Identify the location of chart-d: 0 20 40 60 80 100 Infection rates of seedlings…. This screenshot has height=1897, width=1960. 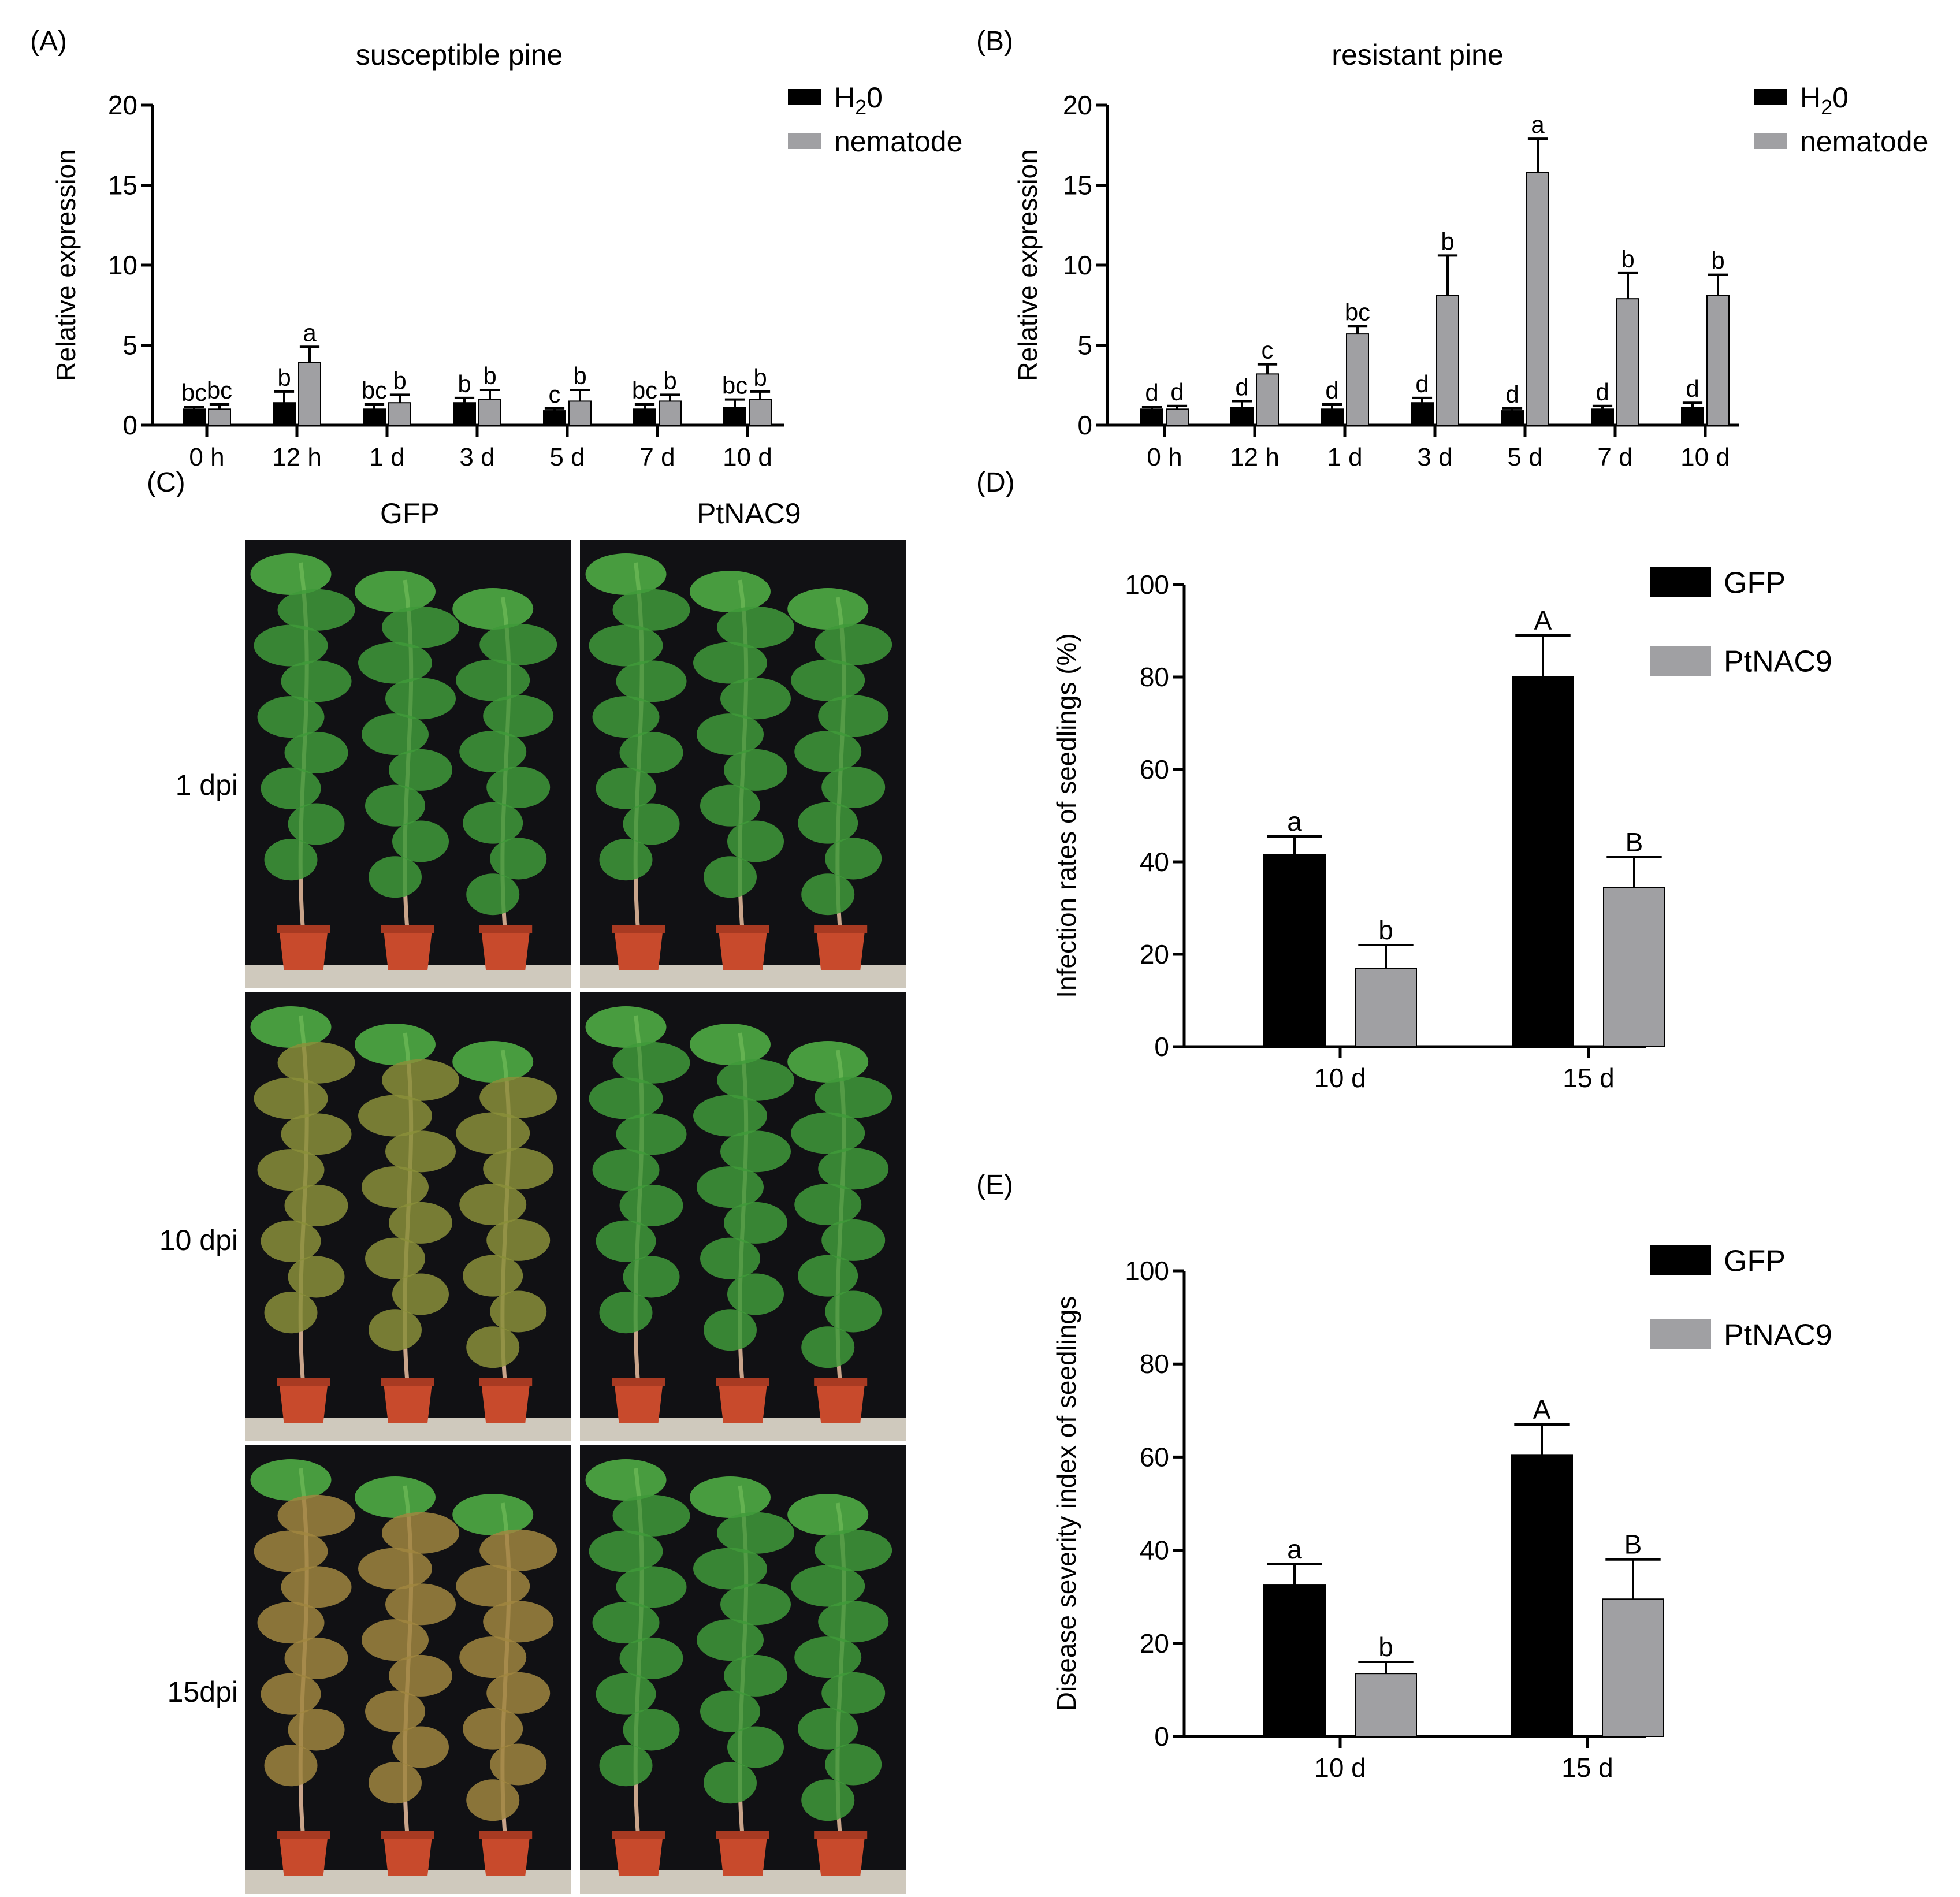
(1441, 830).